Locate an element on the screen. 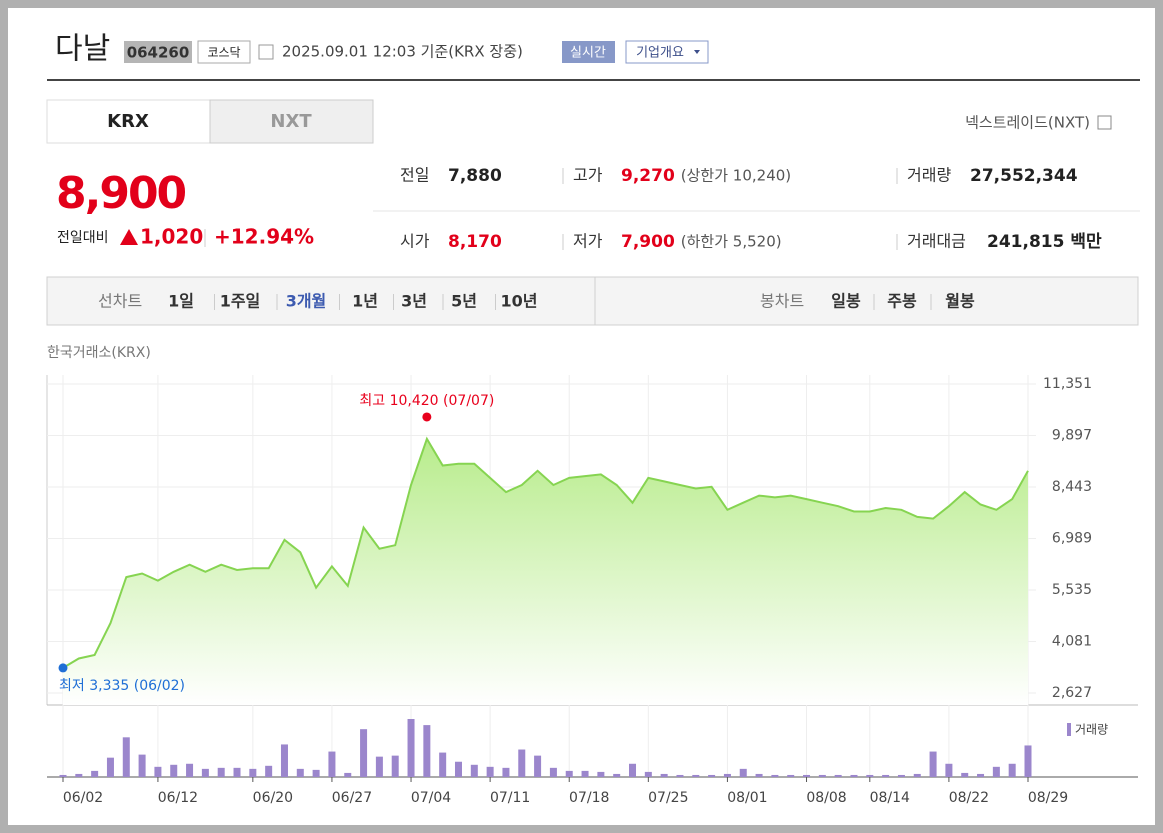 The height and width of the screenshot is (833, 1163). stock-code: 064260 is located at coordinates (158, 53).